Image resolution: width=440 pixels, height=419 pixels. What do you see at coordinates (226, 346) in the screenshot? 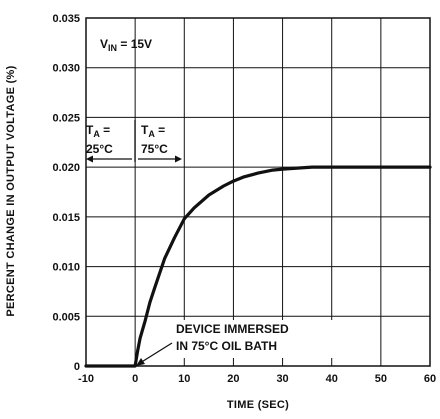
I see `device-note-line2: IN 75°C OIL BATH` at bounding box center [226, 346].